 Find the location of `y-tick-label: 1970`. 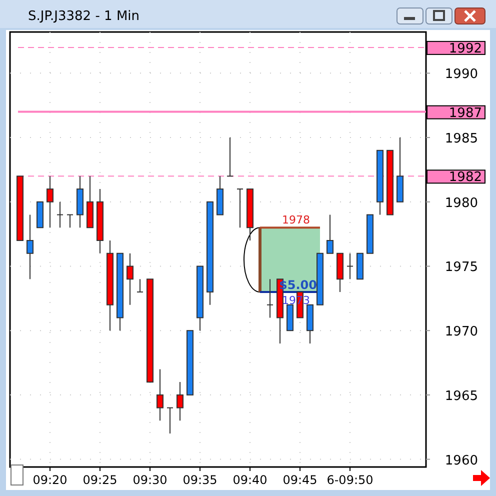

y-tick-label: 1970 is located at coordinates (461, 332).